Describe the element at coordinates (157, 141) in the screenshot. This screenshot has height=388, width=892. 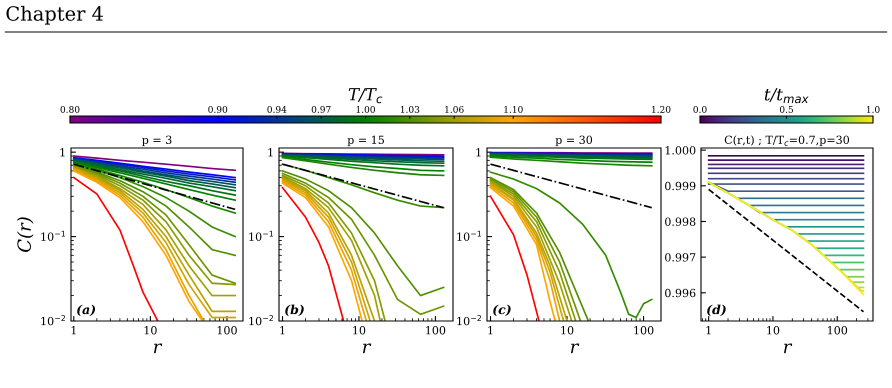
I see `chart-title: p = 3` at that location.